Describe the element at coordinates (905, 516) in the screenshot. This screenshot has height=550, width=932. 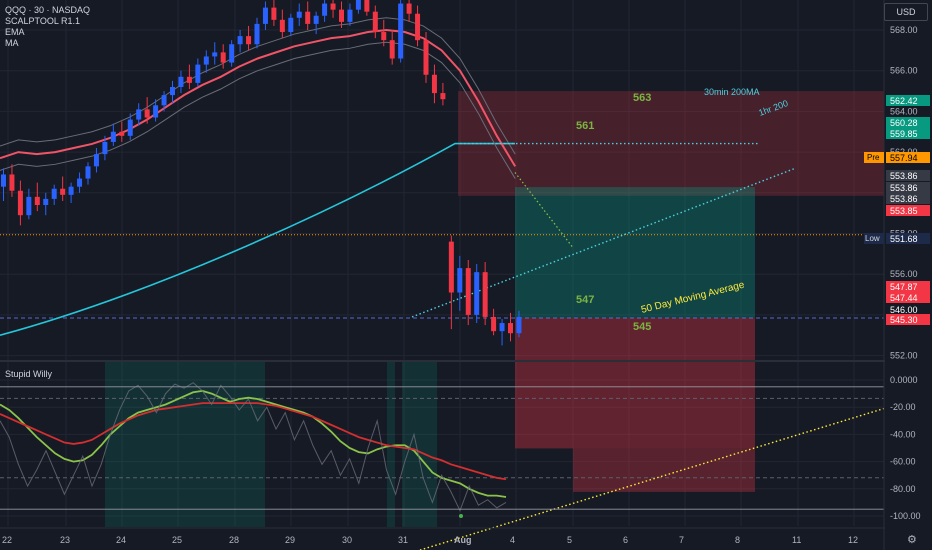
I see `osc-tick-label: -100.00` at that location.